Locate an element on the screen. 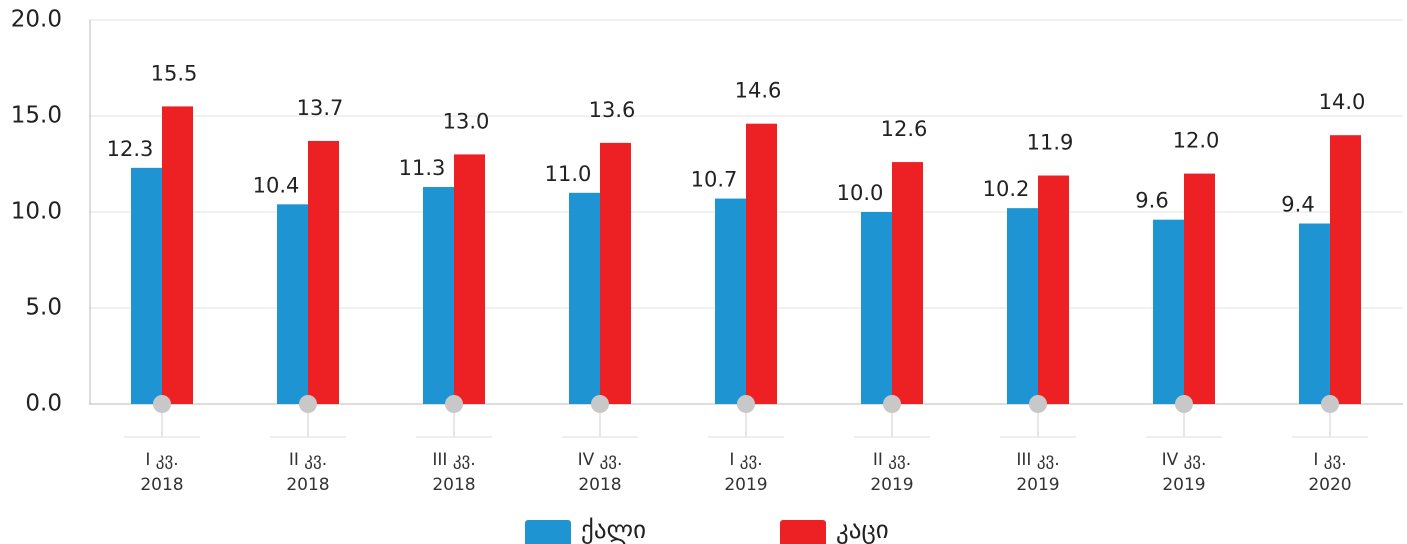 Image resolution: width=1407 pixels, height=544 pixels. x-tick-label: III კვ. 2019 is located at coordinates (1037, 472).